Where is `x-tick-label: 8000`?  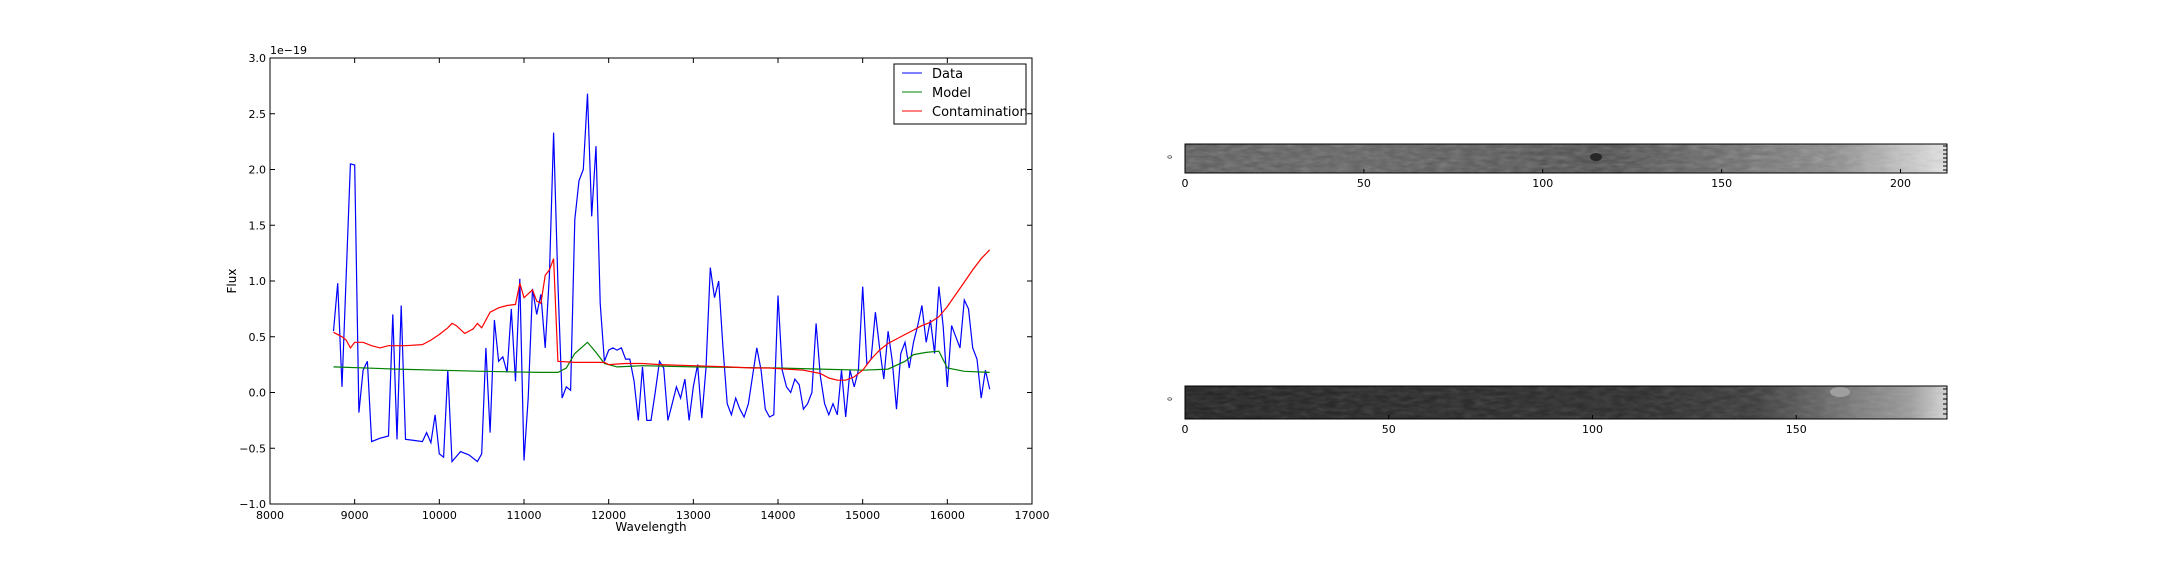
x-tick-label: 8000 is located at coordinates (270, 515).